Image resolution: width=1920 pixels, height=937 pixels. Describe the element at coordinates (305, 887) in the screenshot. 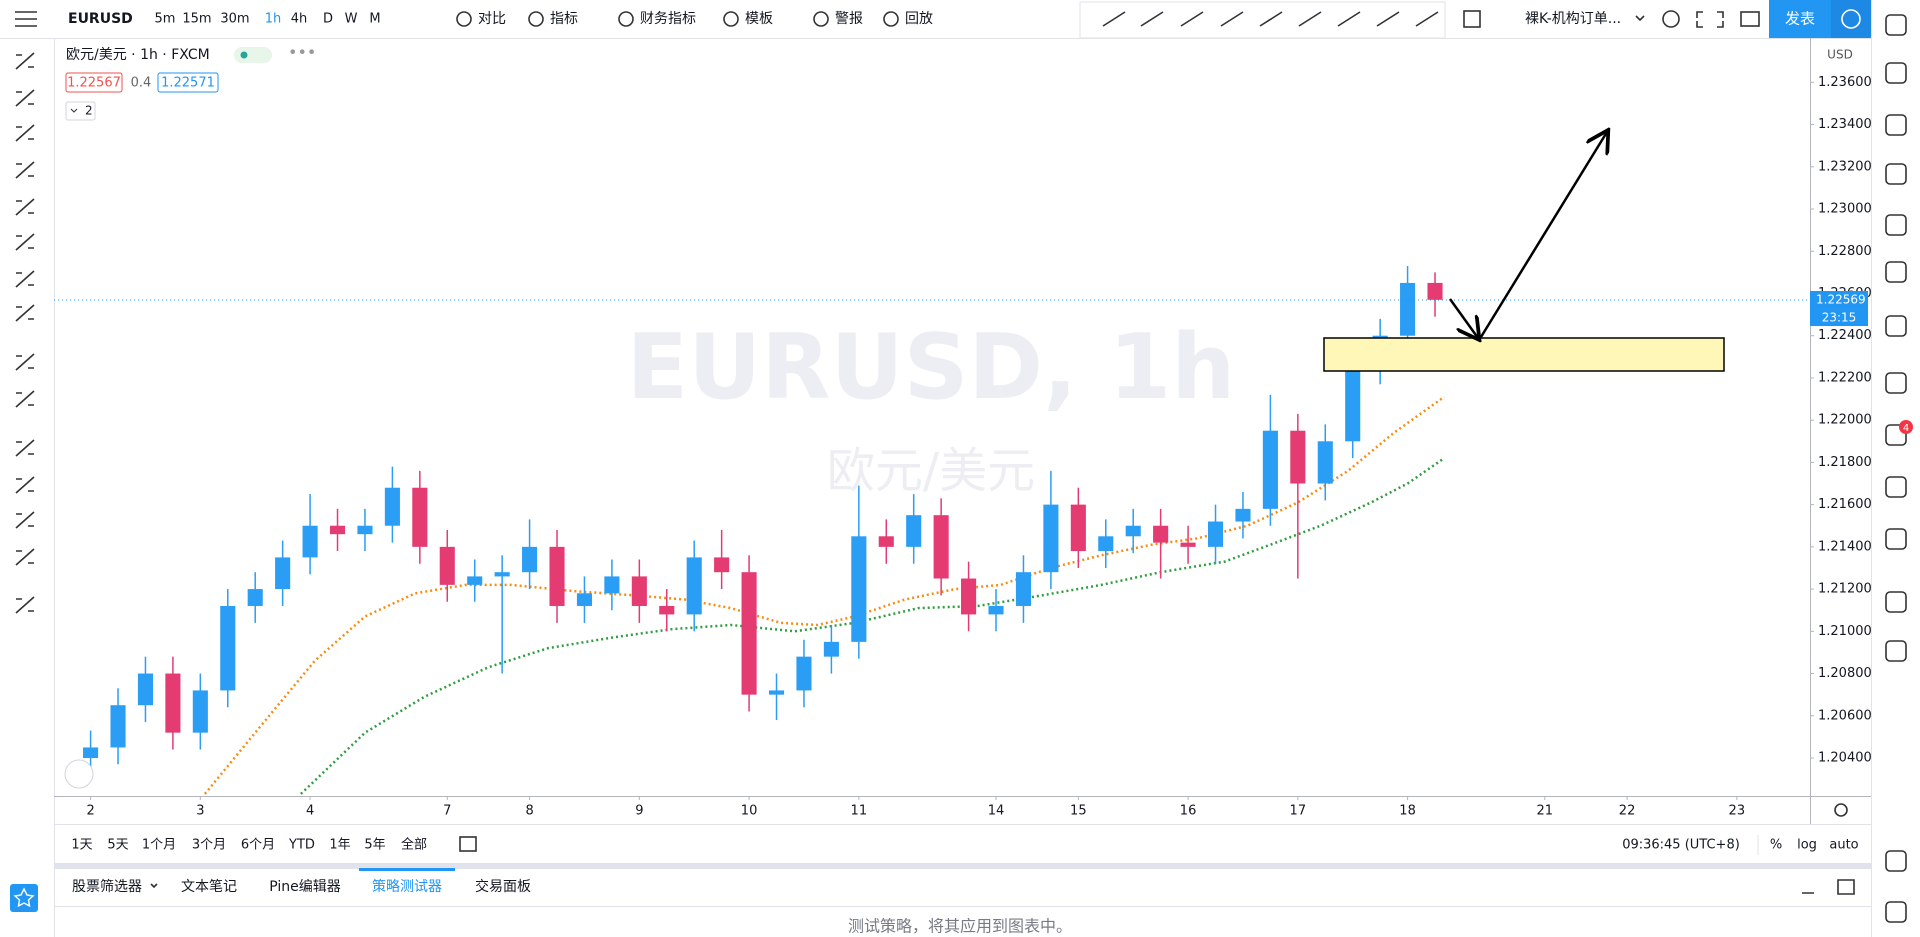

I see `panel-tab: Pine编辑器` at that location.